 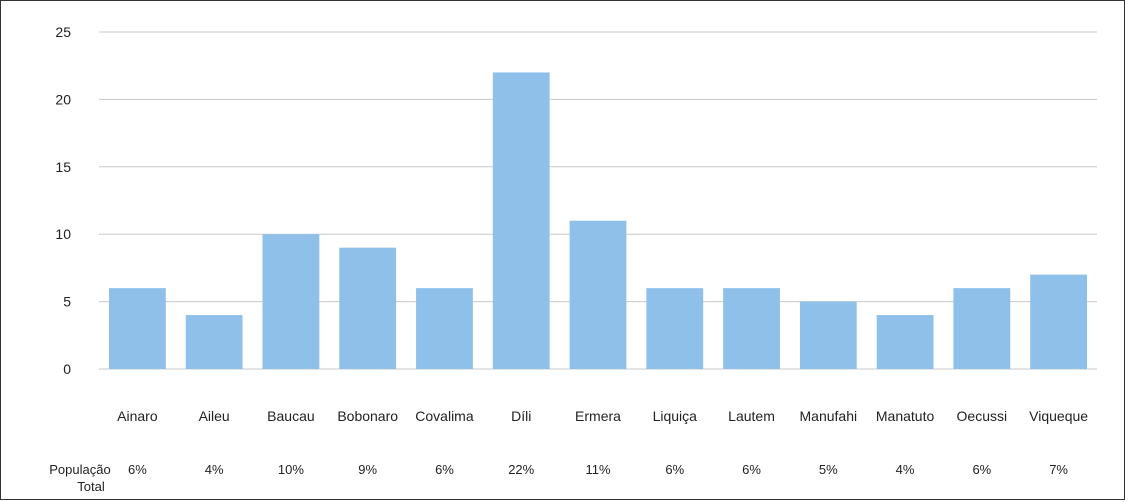 I want to click on y-tick-label: 15, so click(x=63, y=167).